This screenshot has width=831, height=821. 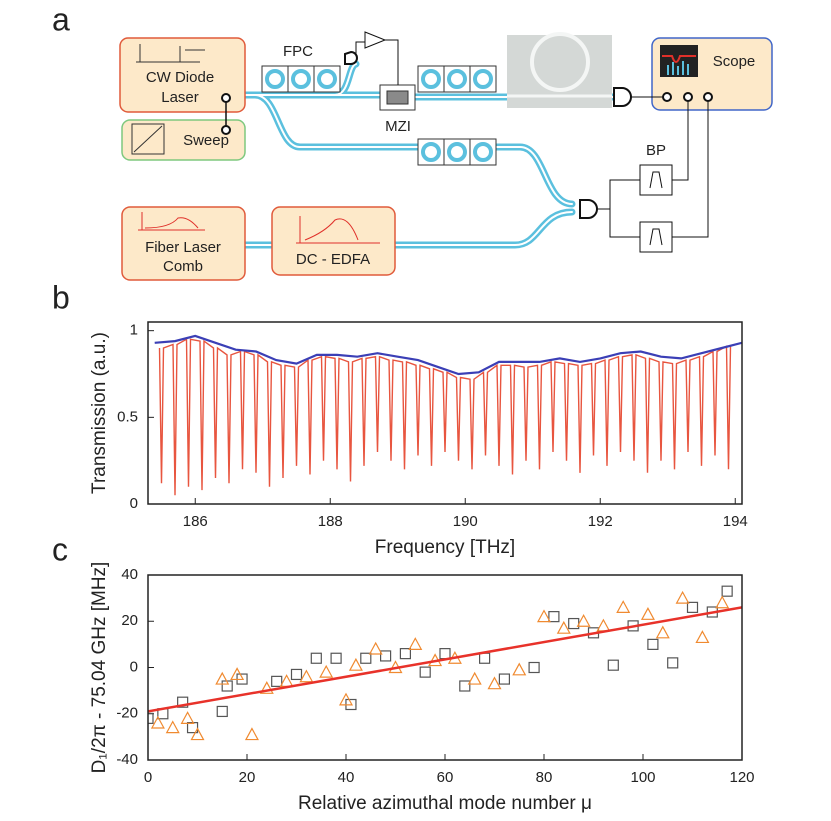 I want to click on fit-line, so click(x=445, y=659).